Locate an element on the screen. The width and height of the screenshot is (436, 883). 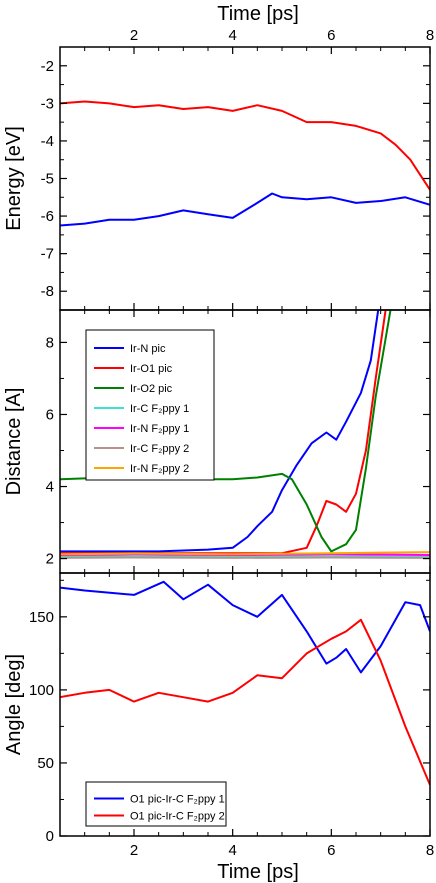
y-tick-label: -3 is located at coordinates (47, 103).